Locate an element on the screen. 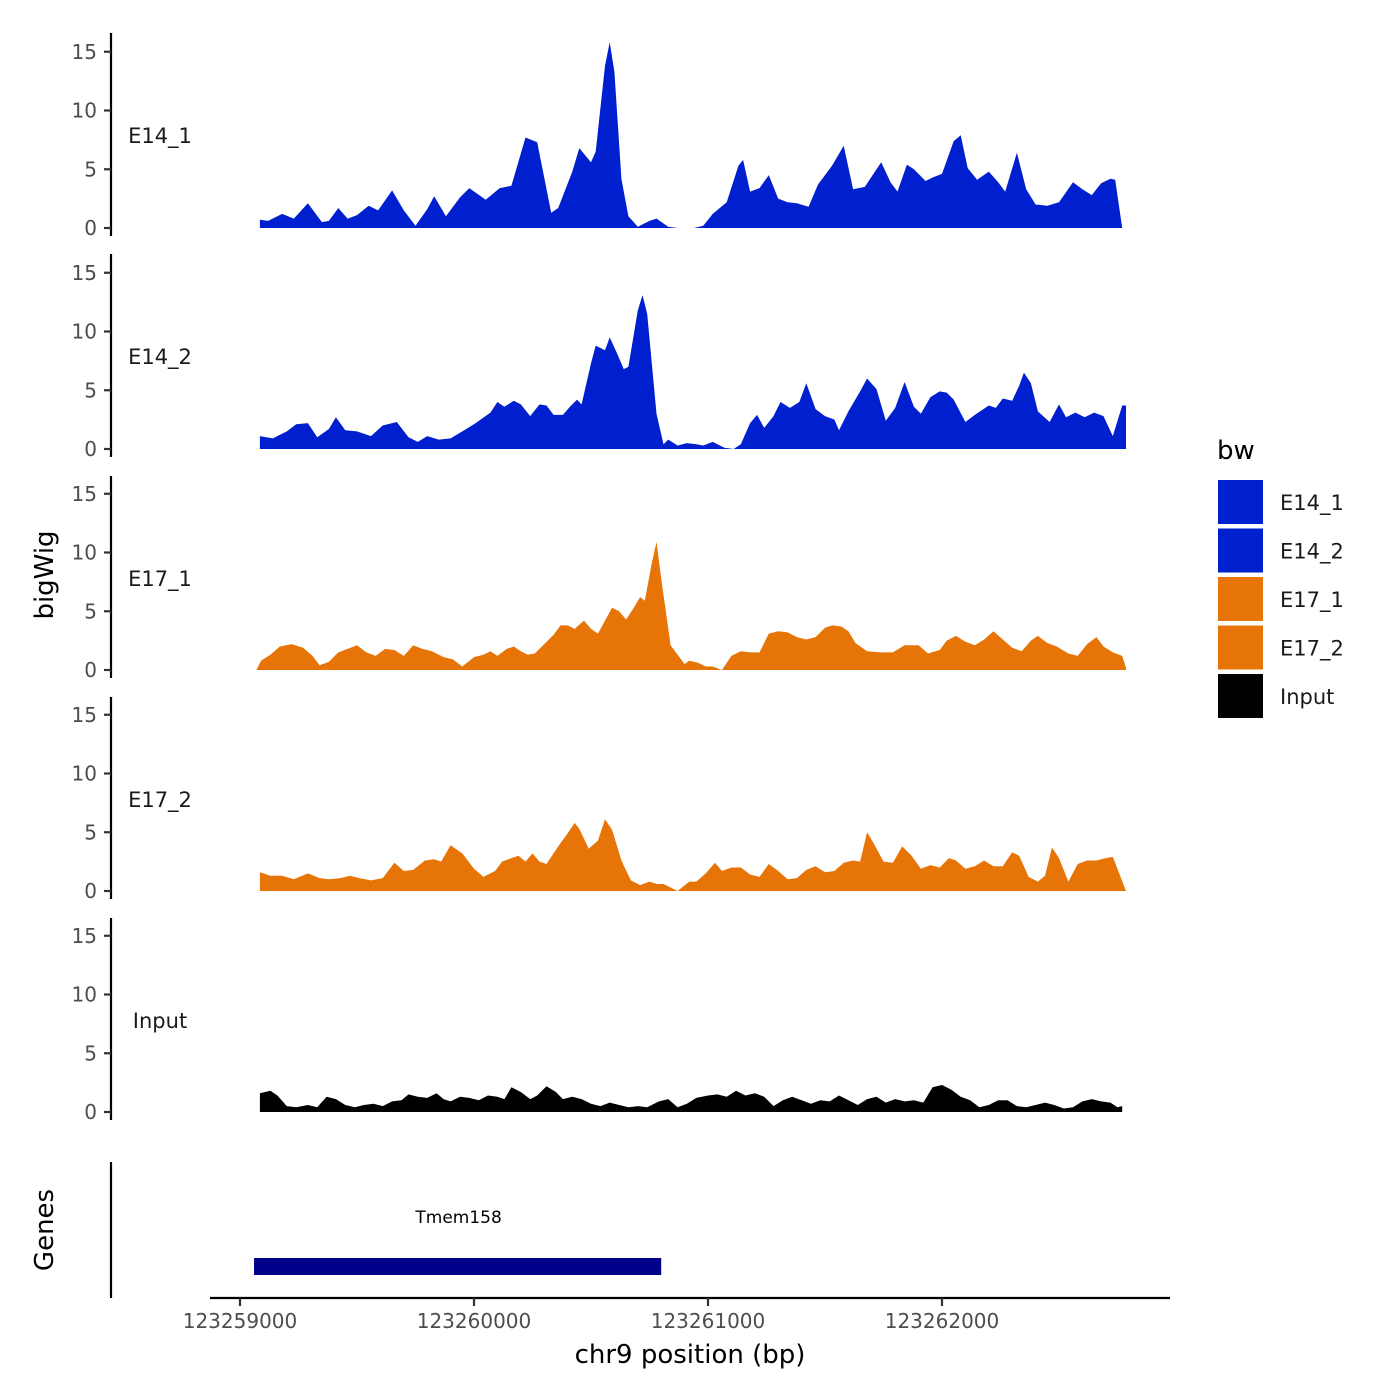 The image size is (1400, 1400). track-e14_2: 0 5 10 15 E14_2 is located at coordinates (599, 357).